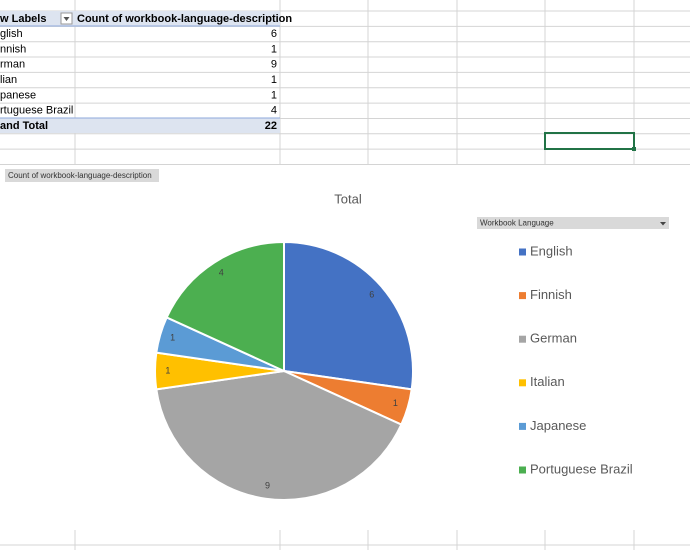 The image size is (690, 550). What do you see at coordinates (634, 149) in the screenshot?
I see `fill-handle` at bounding box center [634, 149].